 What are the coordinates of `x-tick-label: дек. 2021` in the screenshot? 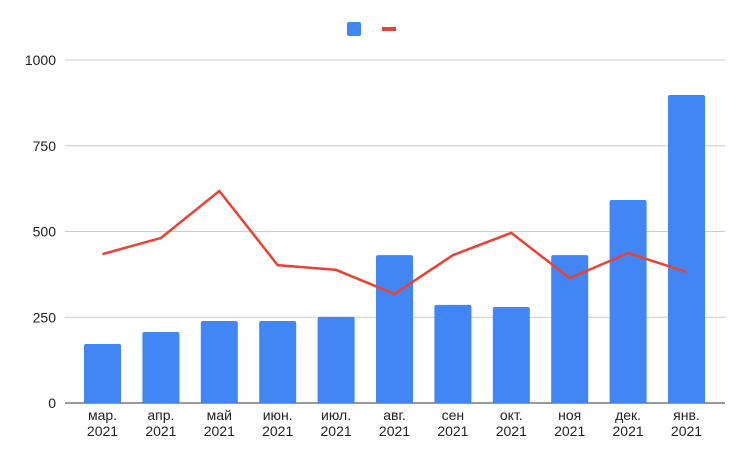 It's located at (628, 423).